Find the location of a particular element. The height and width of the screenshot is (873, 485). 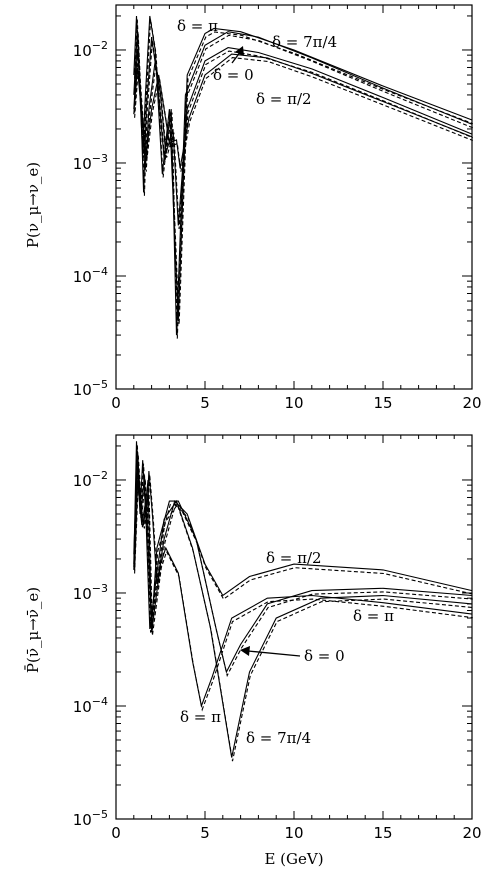

top-y-tick-label: 10⁻⁵ is located at coordinates (90, 388).